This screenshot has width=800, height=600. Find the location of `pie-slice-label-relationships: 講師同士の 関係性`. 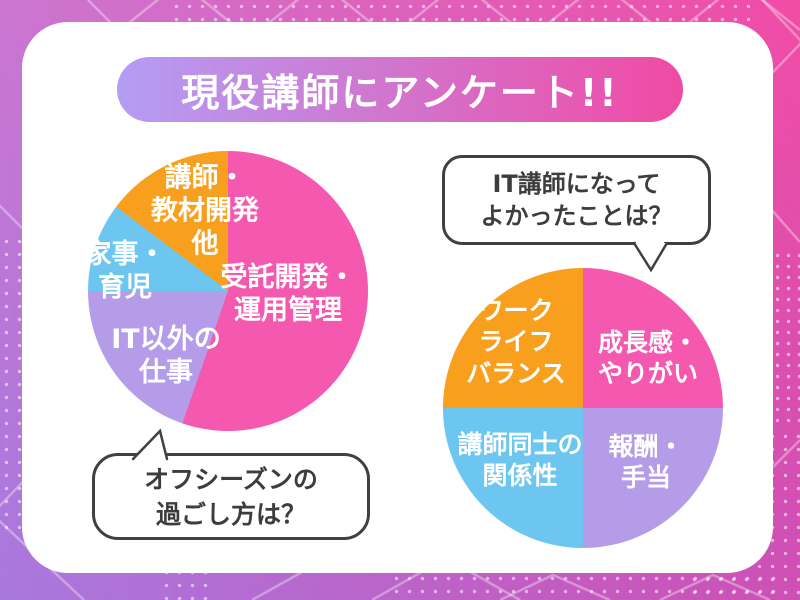

pie-slice-label-relationships: 講師同士の 関係性 is located at coordinates (520, 459).